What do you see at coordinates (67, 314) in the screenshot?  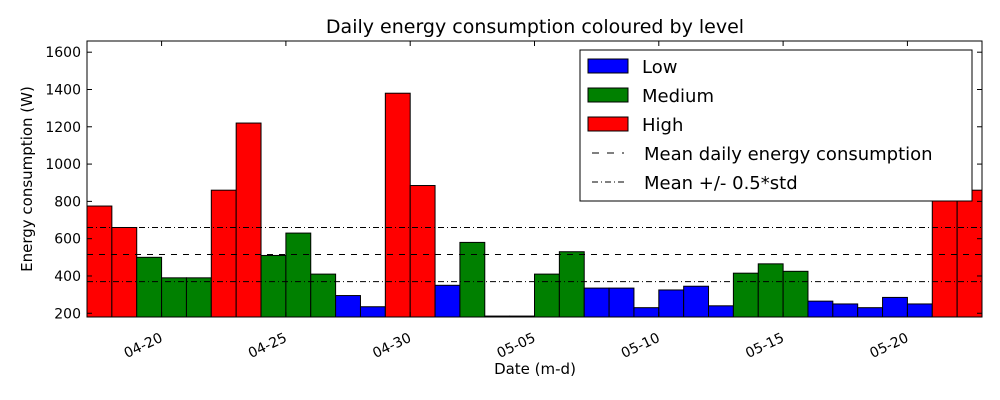 I see `y-tick-label: 200` at bounding box center [67, 314].